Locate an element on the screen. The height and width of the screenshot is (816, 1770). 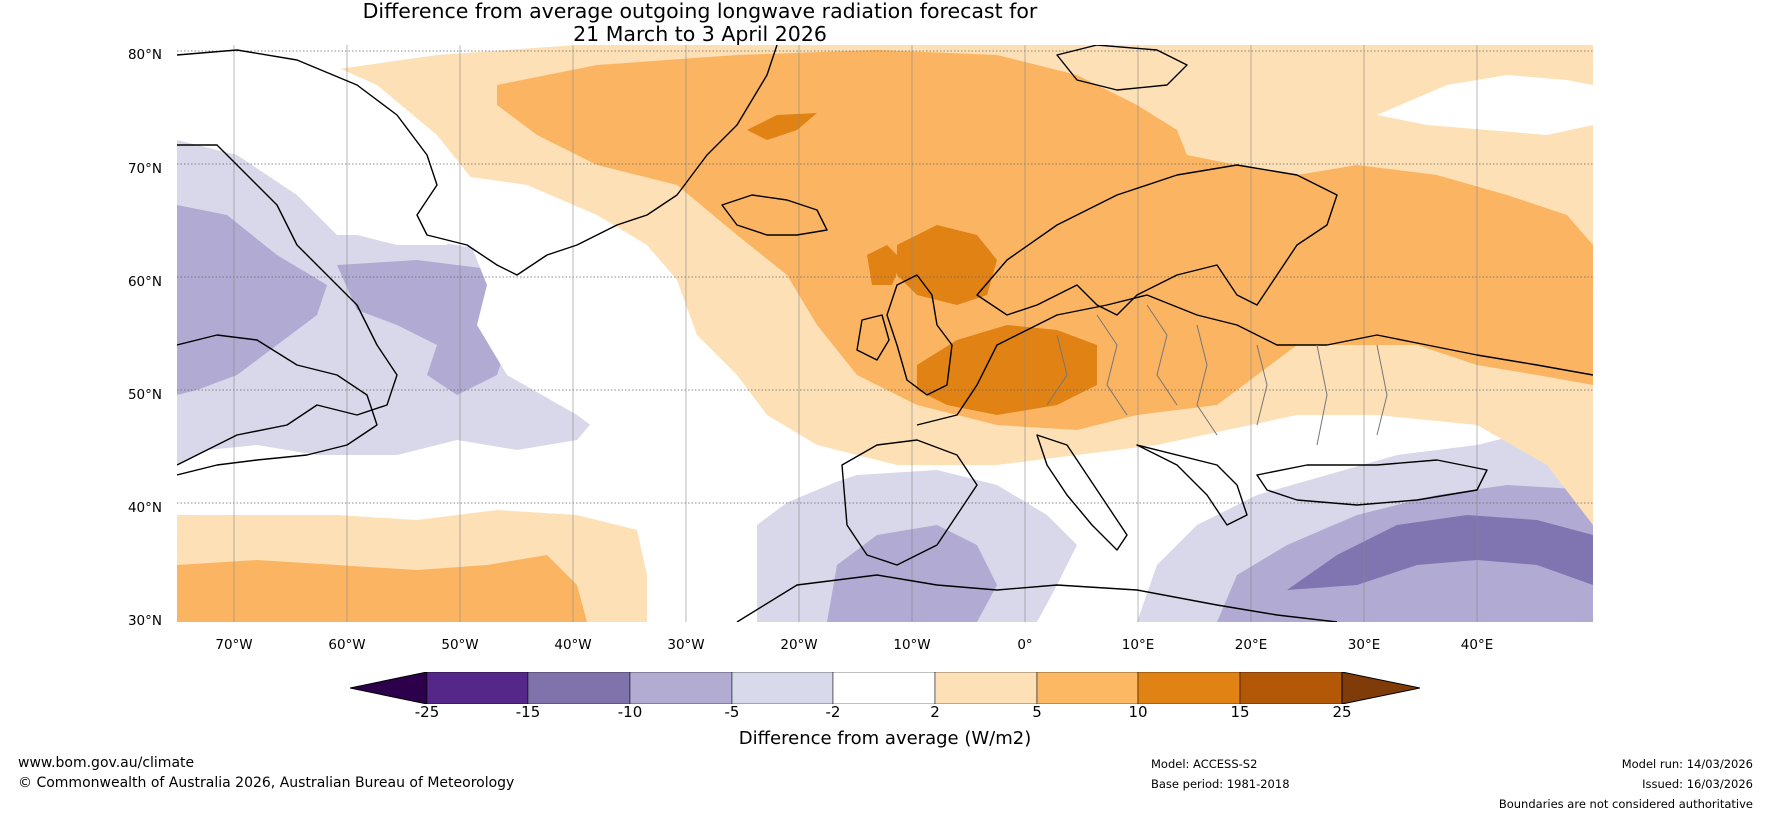
lon-label-30e: 30°E is located at coordinates (1364, 645).